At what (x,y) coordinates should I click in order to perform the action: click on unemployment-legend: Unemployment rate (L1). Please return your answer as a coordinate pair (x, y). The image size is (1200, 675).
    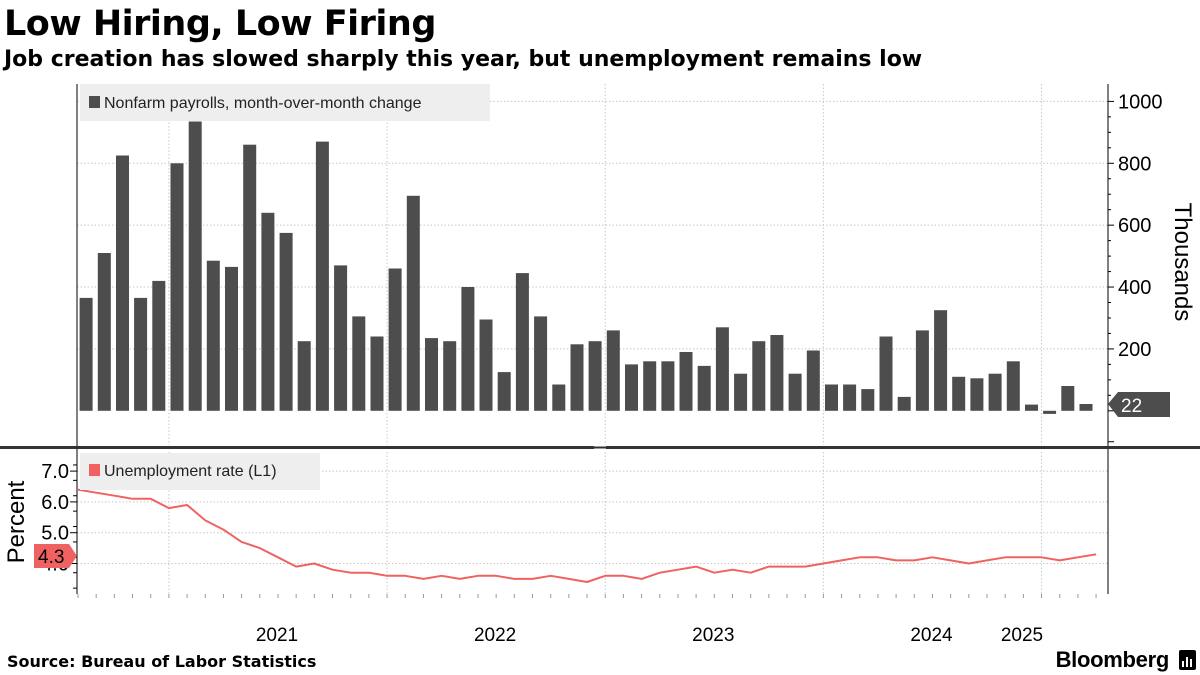
    Looking at the image, I should click on (200, 471).